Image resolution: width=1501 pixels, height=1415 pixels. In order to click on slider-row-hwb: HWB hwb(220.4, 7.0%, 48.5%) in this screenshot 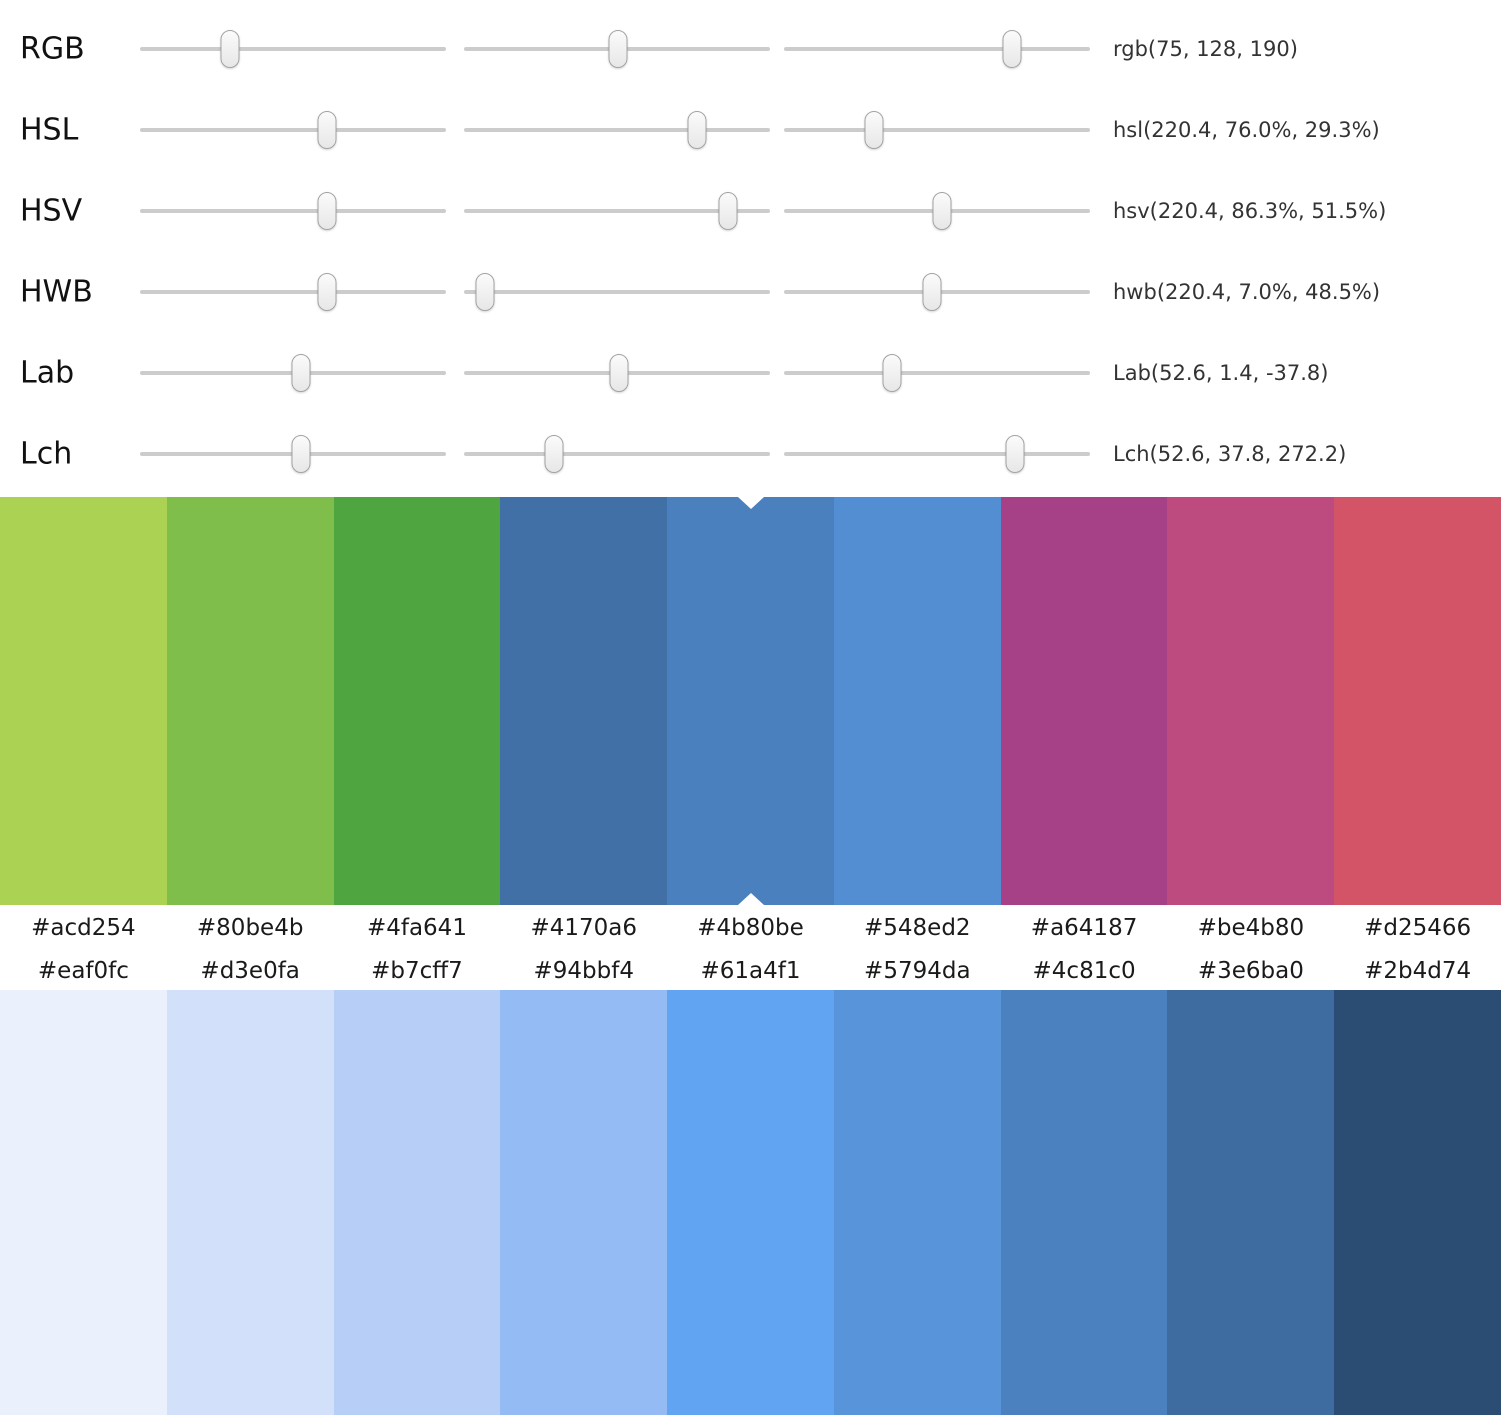, I will do `click(750, 291)`.